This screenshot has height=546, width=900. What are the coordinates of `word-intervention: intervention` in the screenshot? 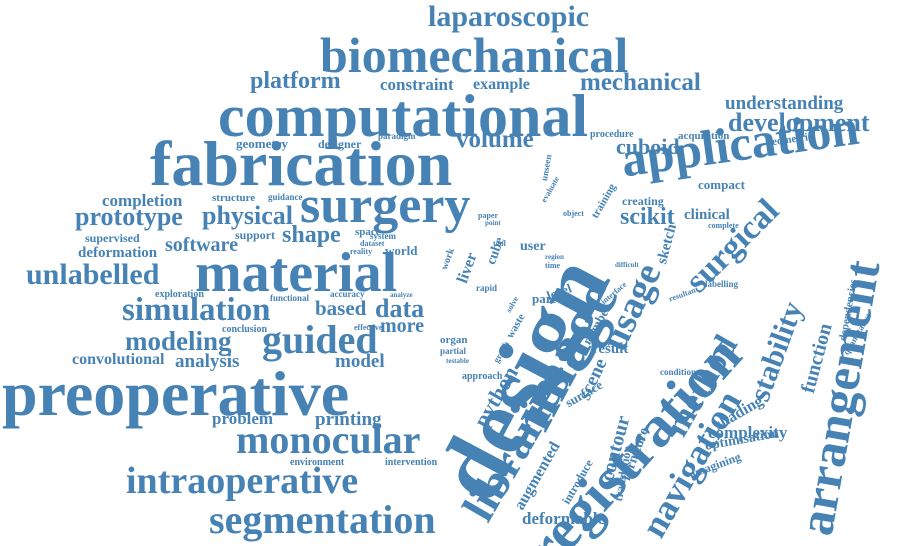 It's located at (411, 462).